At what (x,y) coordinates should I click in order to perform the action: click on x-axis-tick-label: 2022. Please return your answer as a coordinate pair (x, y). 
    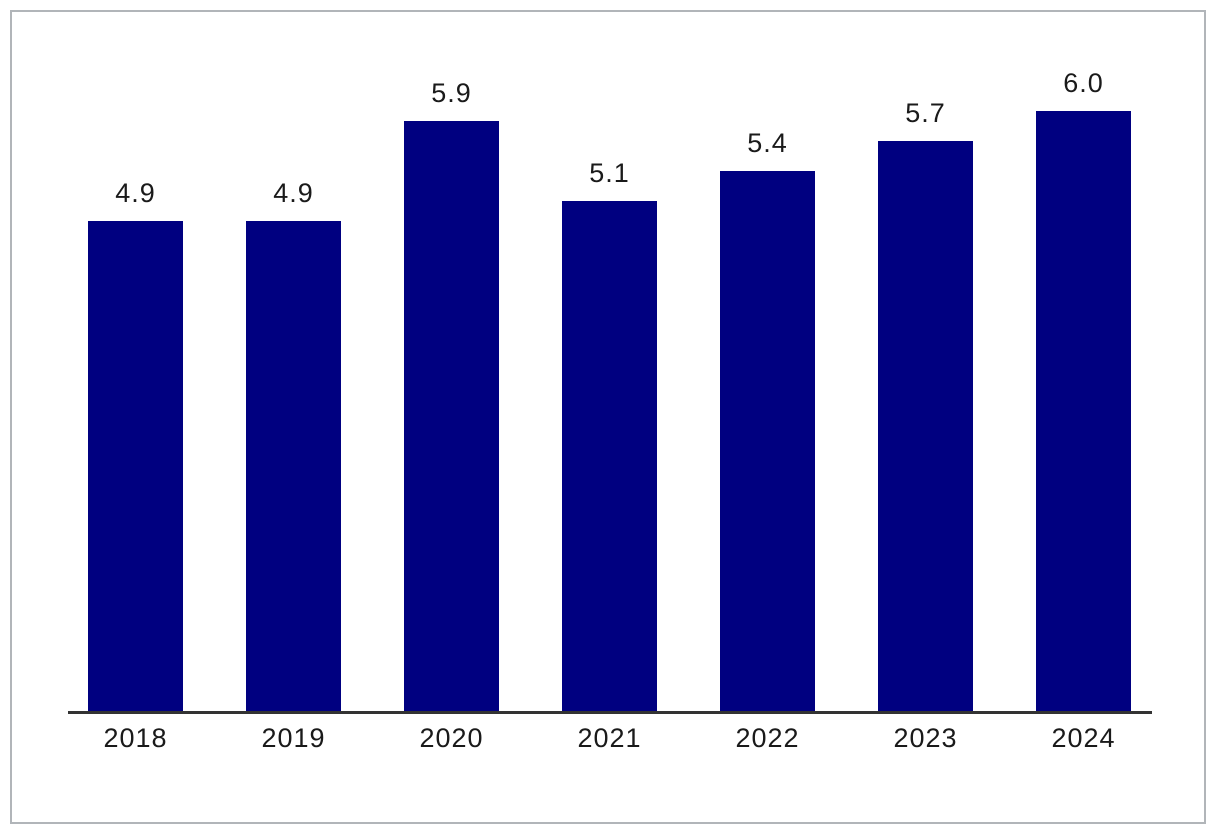
    Looking at the image, I should click on (767, 738).